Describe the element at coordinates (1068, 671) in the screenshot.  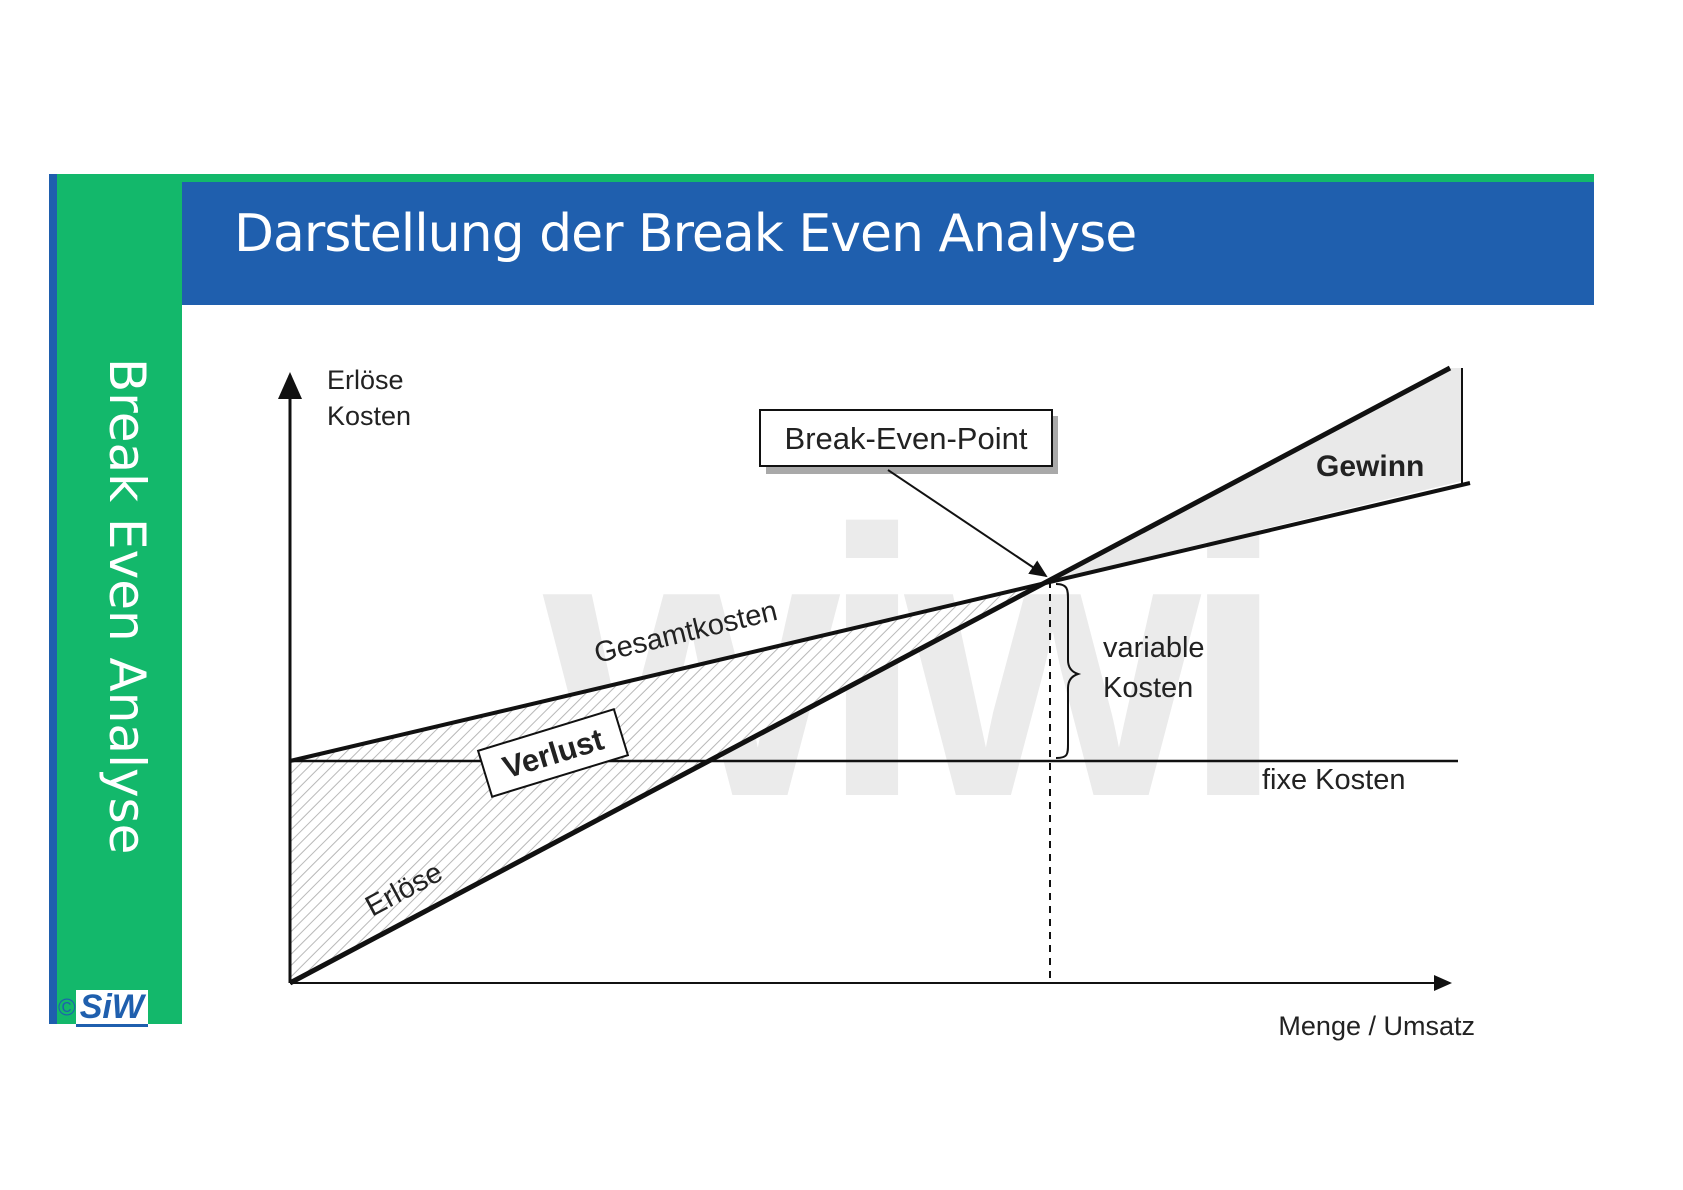
I see `variable-kosten-brace` at that location.